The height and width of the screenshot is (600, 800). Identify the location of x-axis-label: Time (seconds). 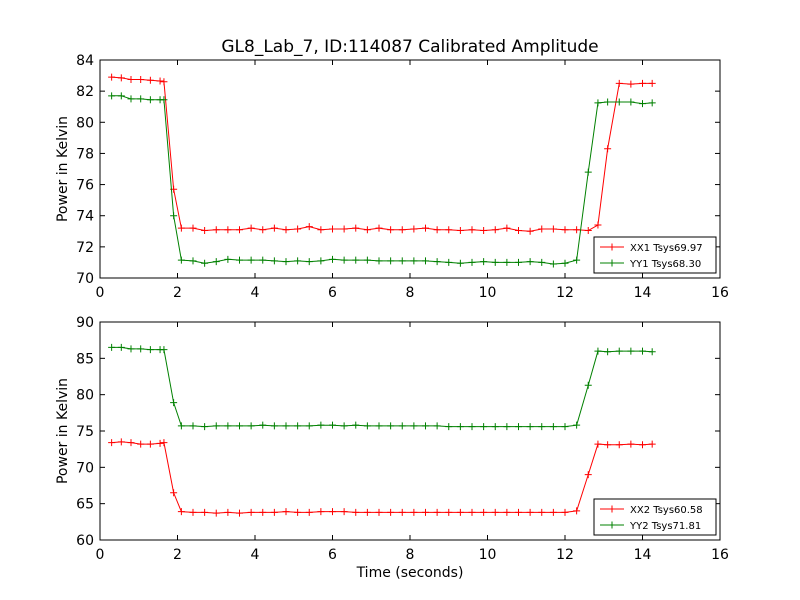
(410, 573).